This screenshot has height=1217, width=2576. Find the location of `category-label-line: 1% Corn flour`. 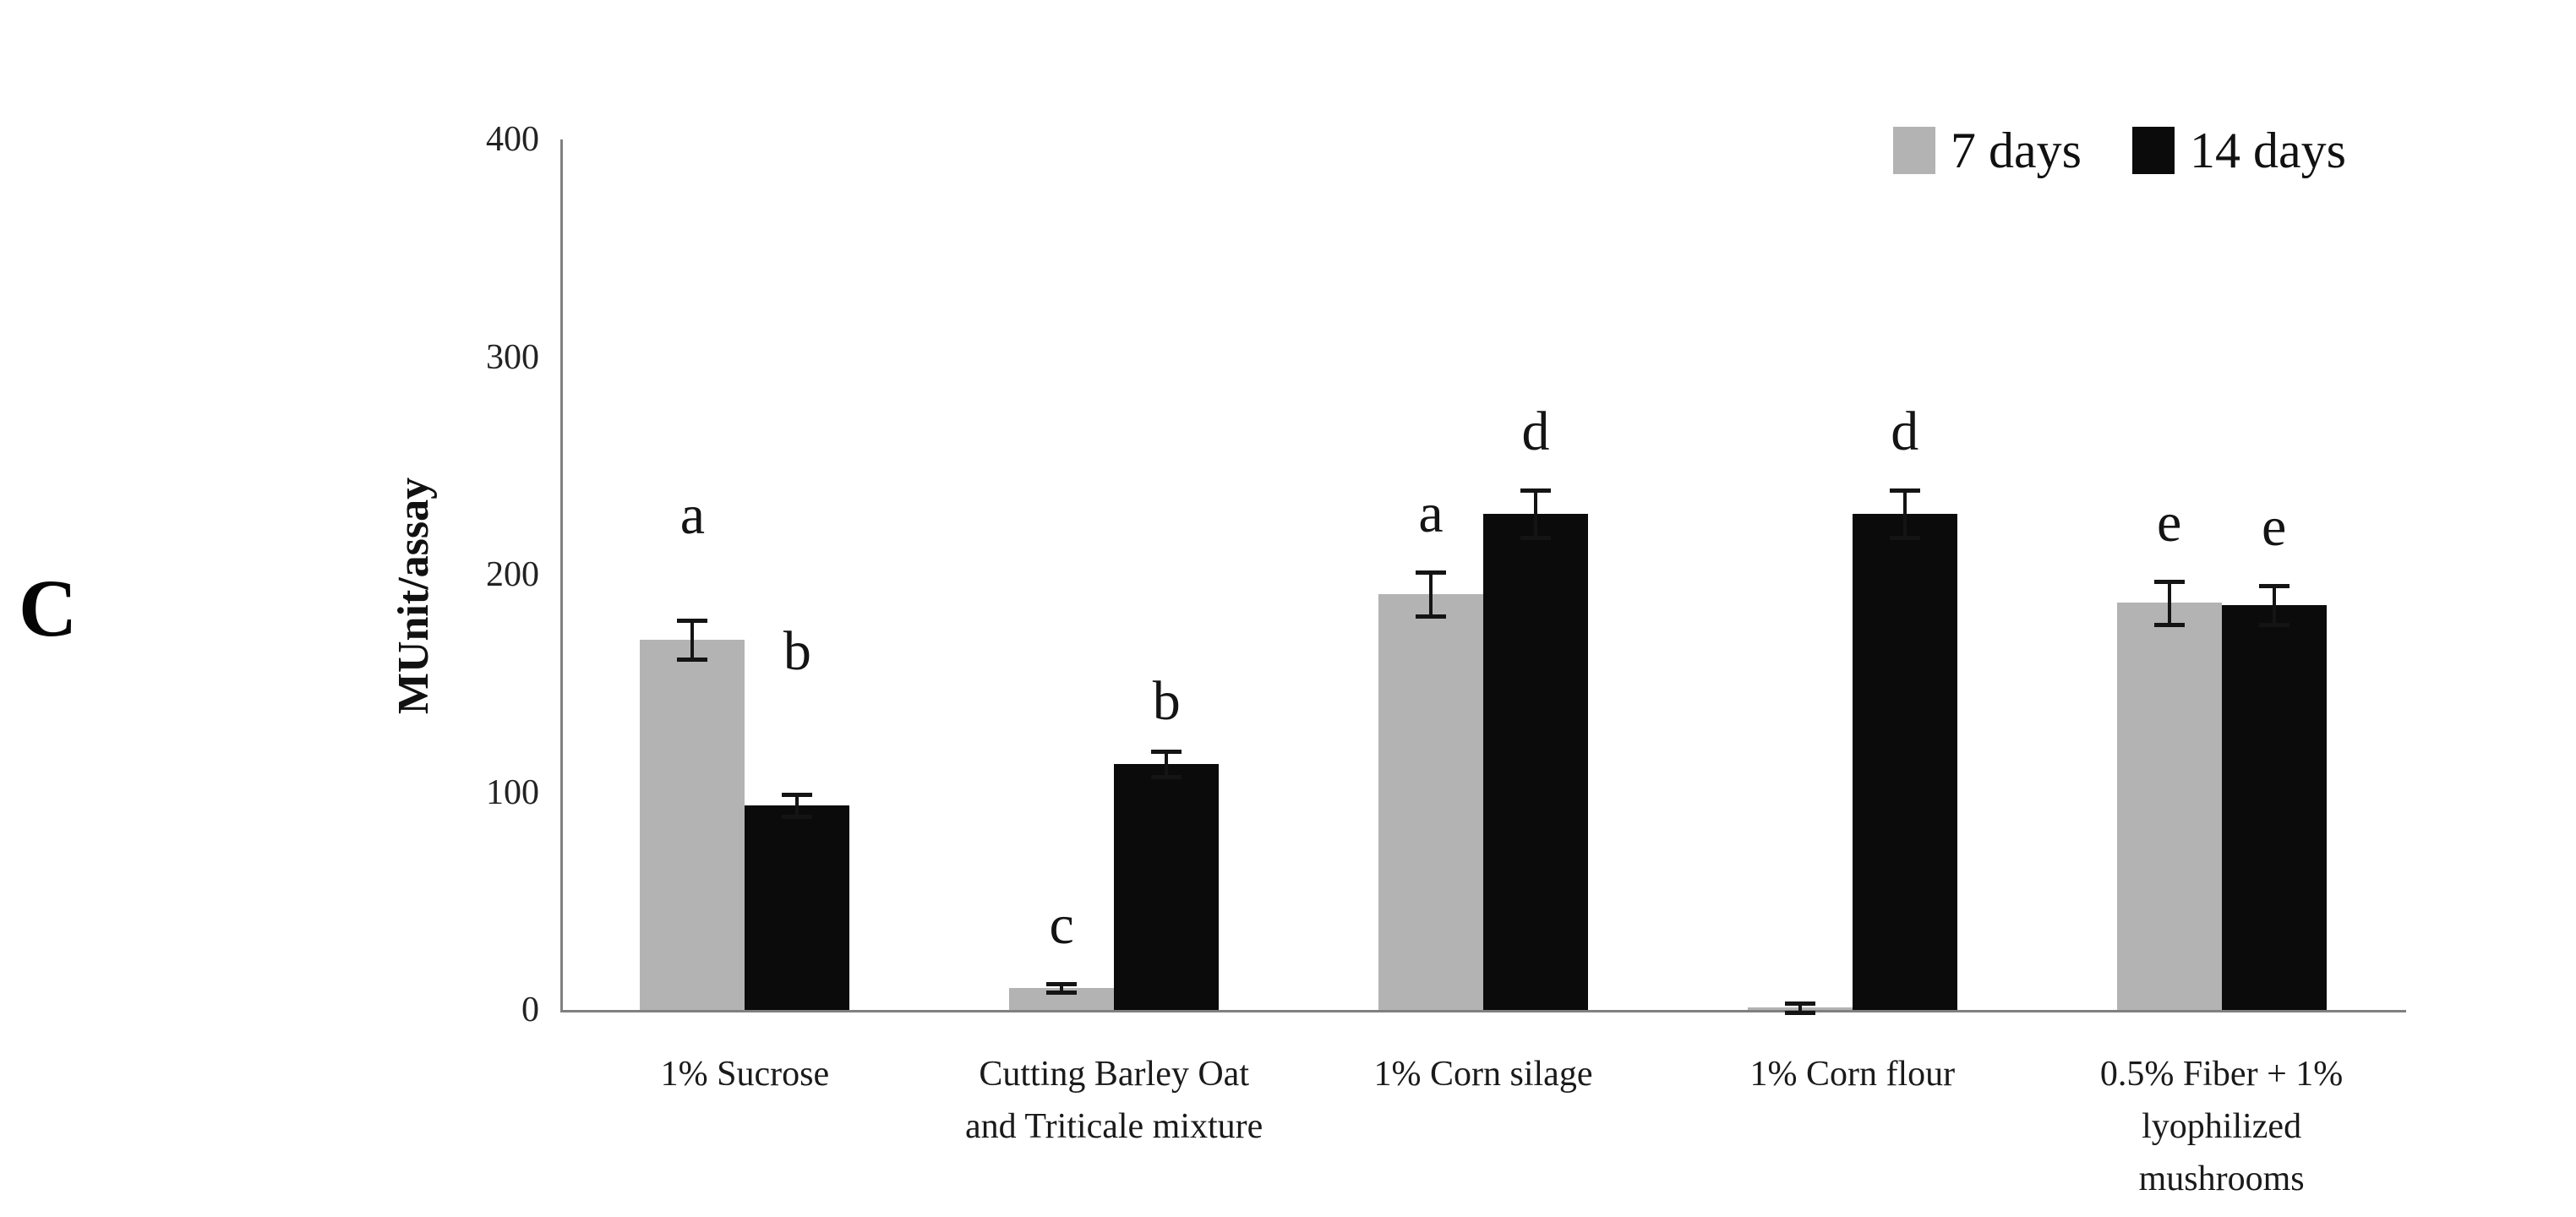

category-label-line: 1% Corn flour is located at coordinates (1852, 1074).